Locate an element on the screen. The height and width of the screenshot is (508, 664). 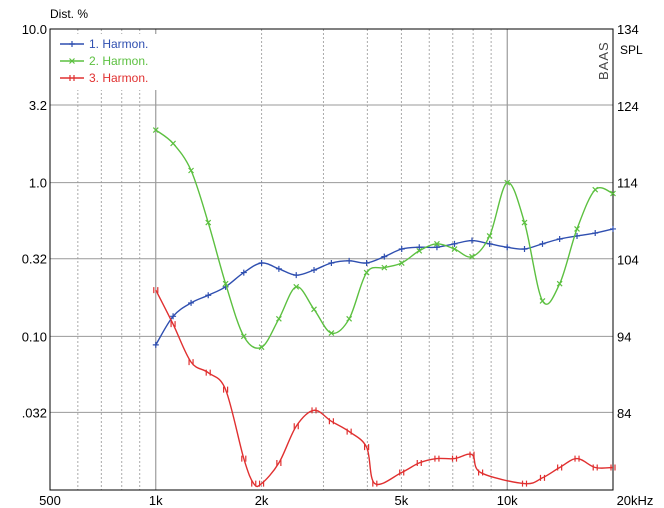
legend-label: 3. Harmon. is located at coordinates (118, 78).